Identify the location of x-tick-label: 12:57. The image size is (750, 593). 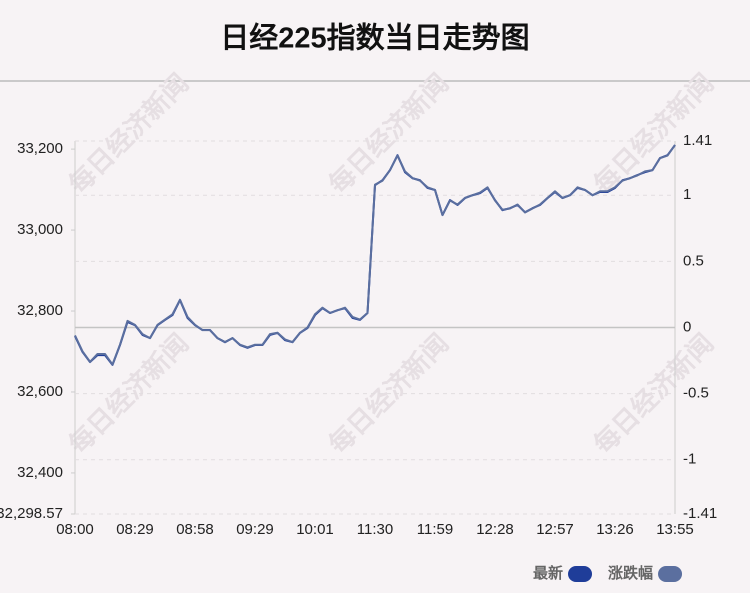
(555, 529).